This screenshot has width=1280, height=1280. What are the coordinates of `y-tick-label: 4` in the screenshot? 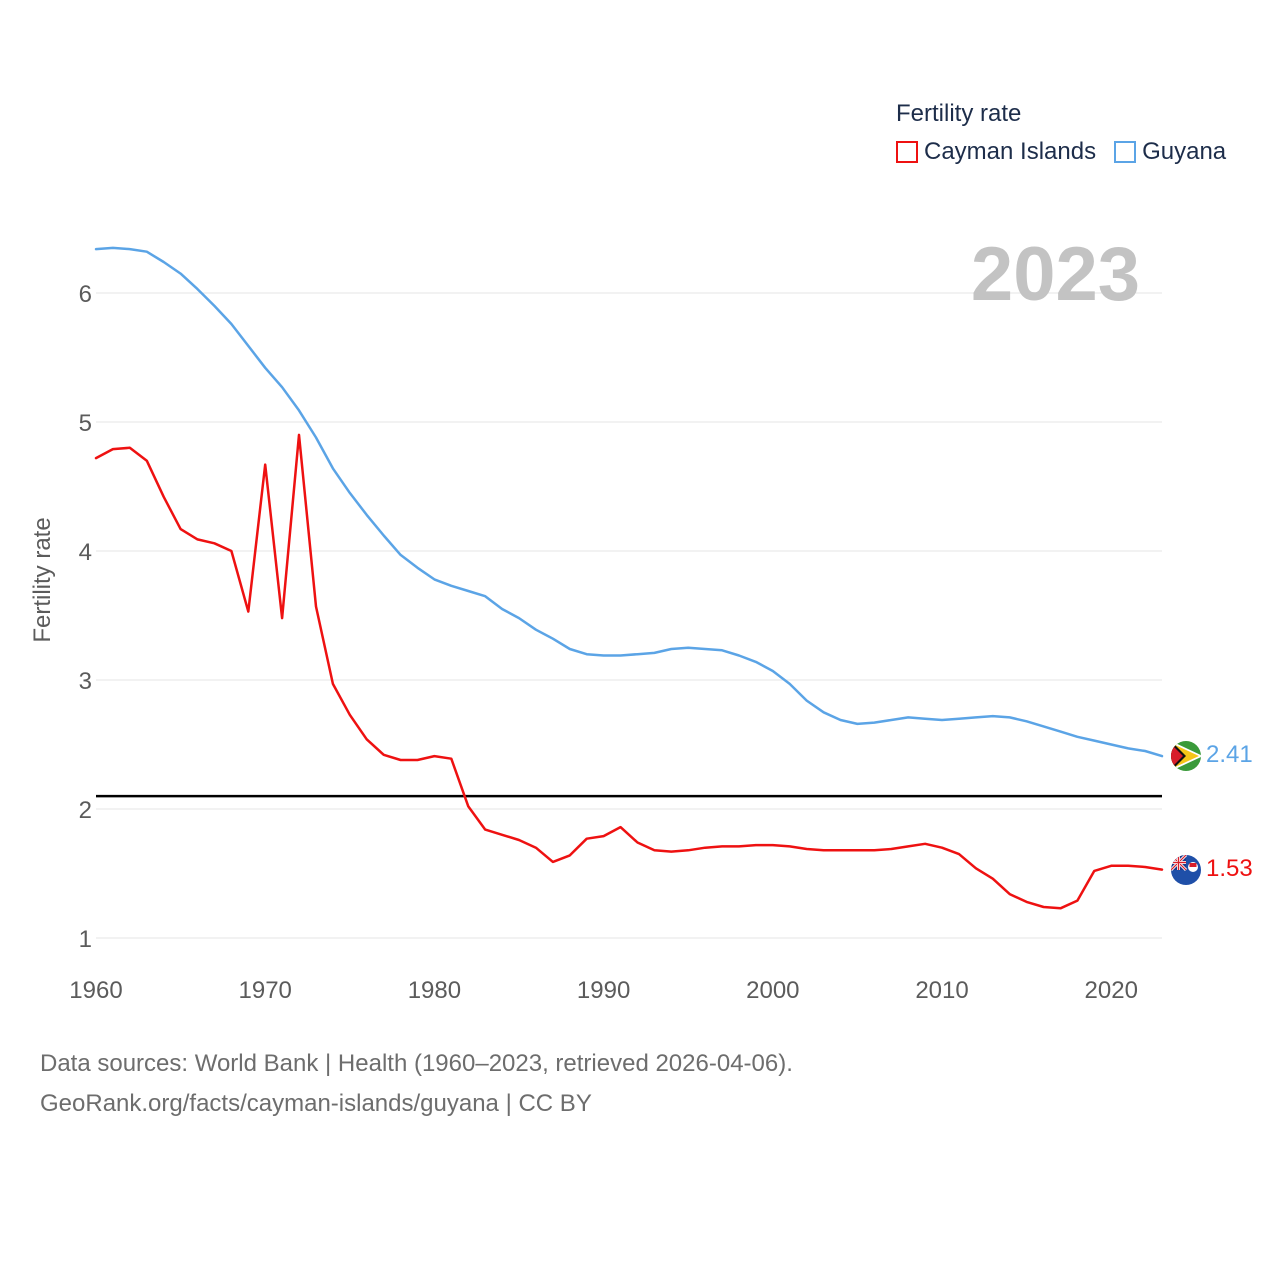 It's located at (85, 552).